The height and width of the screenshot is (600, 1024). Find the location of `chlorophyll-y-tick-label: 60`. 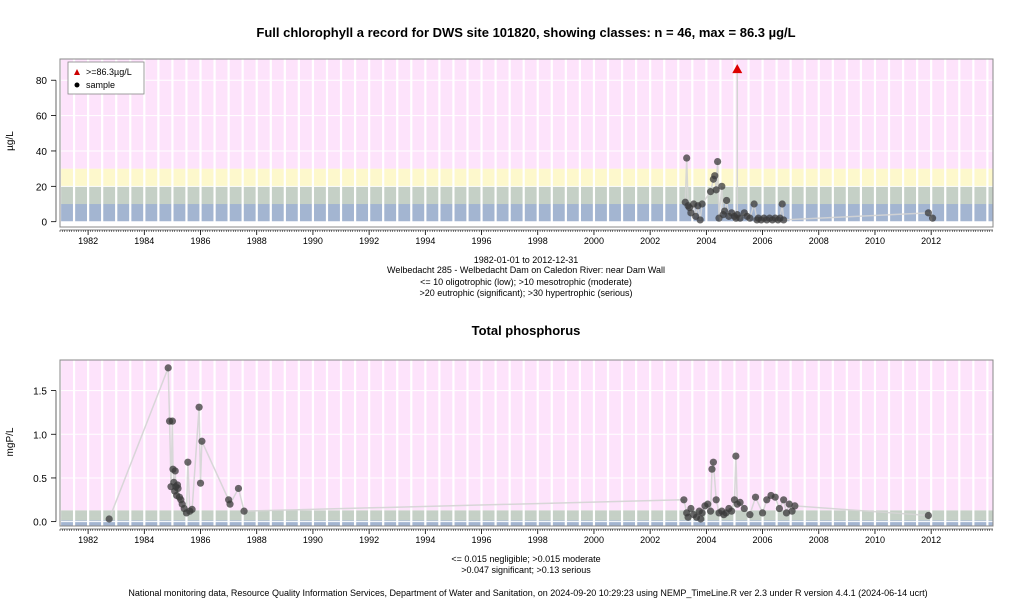

chlorophyll-y-tick-label: 60 is located at coordinates (42, 117).